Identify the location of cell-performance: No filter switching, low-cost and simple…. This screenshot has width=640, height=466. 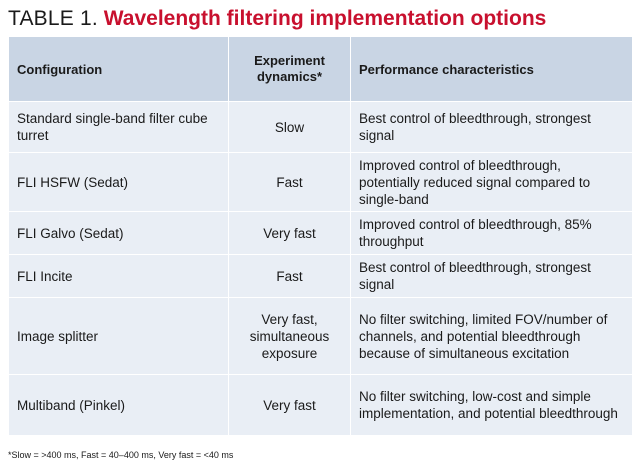
(491, 405).